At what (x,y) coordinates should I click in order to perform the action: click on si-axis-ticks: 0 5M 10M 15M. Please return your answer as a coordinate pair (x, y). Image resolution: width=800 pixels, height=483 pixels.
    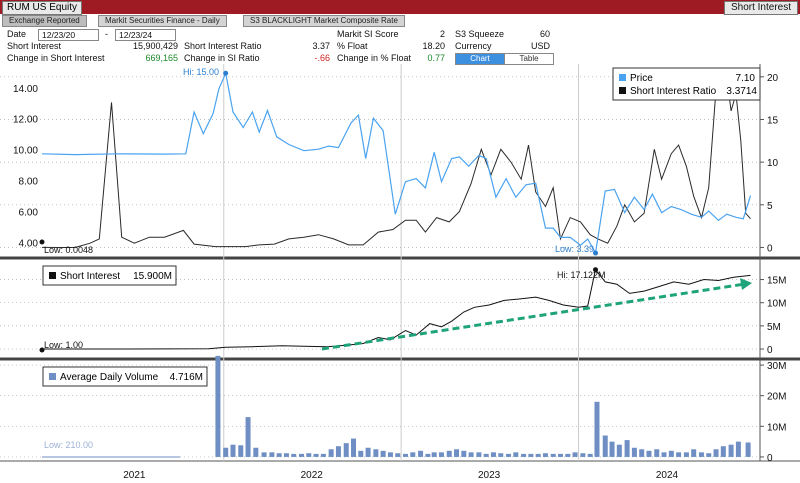
    Looking at the image, I should click on (773, 316).